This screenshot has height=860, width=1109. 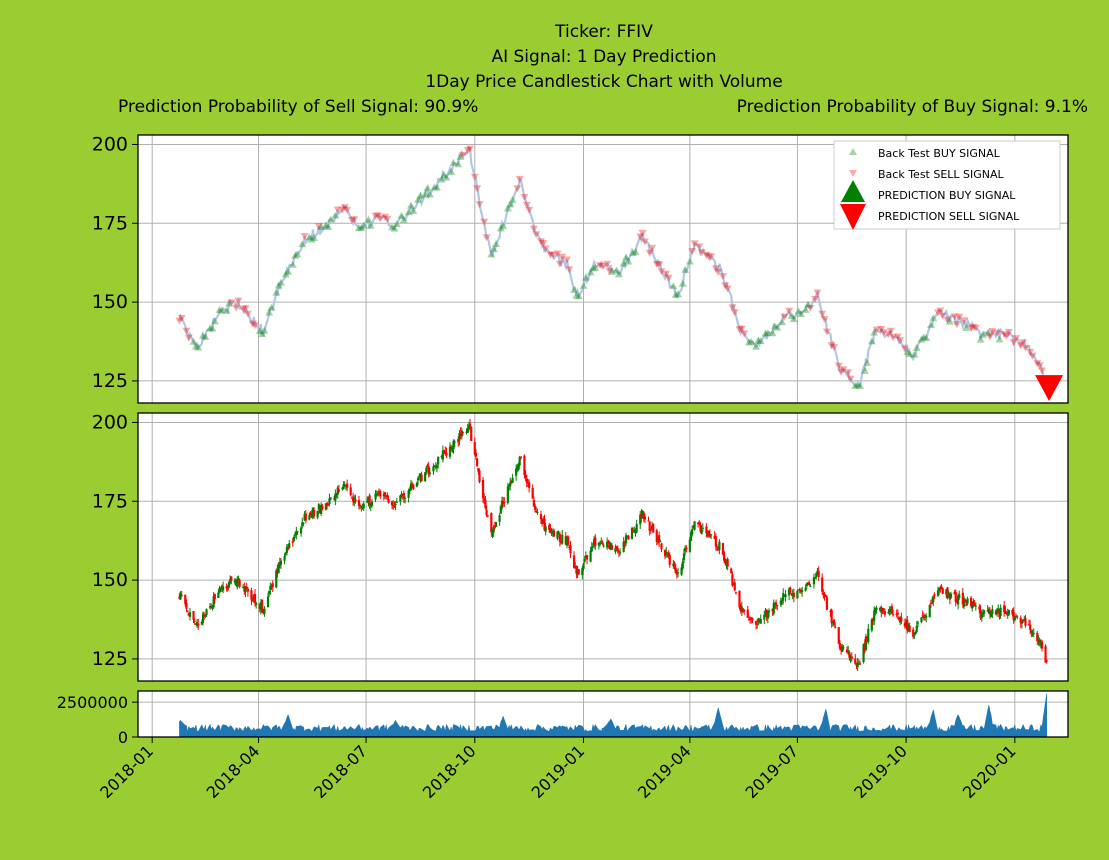 What do you see at coordinates (853, 151) in the screenshot?
I see `legend-back-test-buy-marker` at bounding box center [853, 151].